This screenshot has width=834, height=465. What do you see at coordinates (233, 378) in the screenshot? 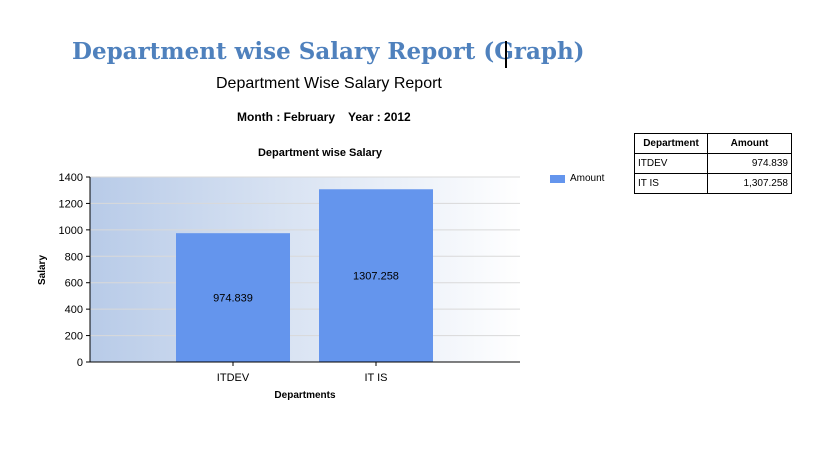
I see `x-tick-label: ITDEV` at bounding box center [233, 378].